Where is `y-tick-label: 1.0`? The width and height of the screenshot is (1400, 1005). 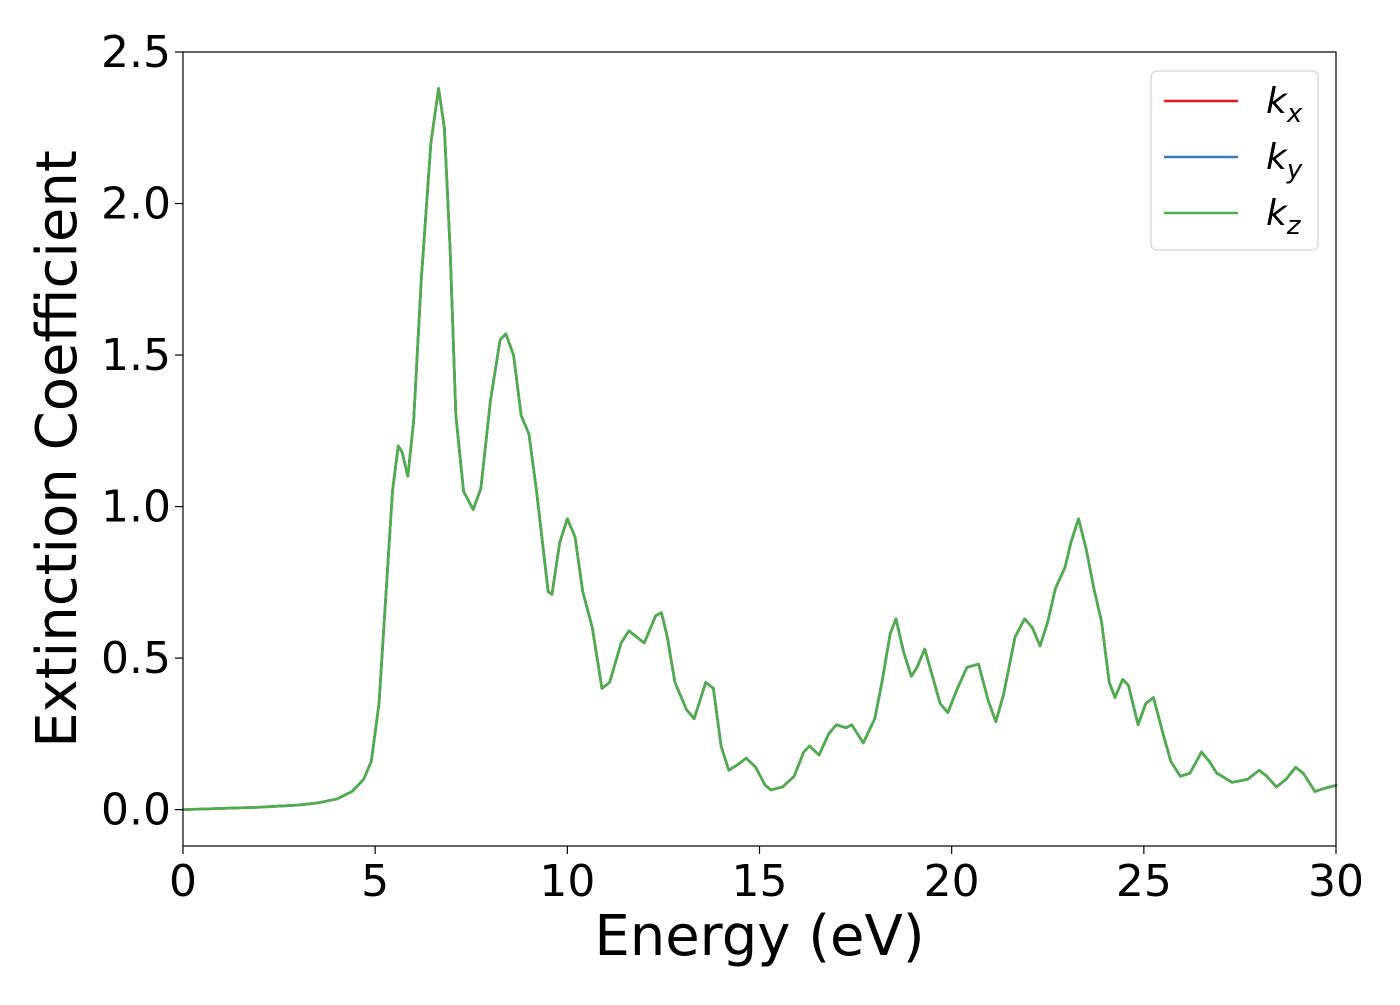 y-tick-label: 1.0 is located at coordinates (136, 507).